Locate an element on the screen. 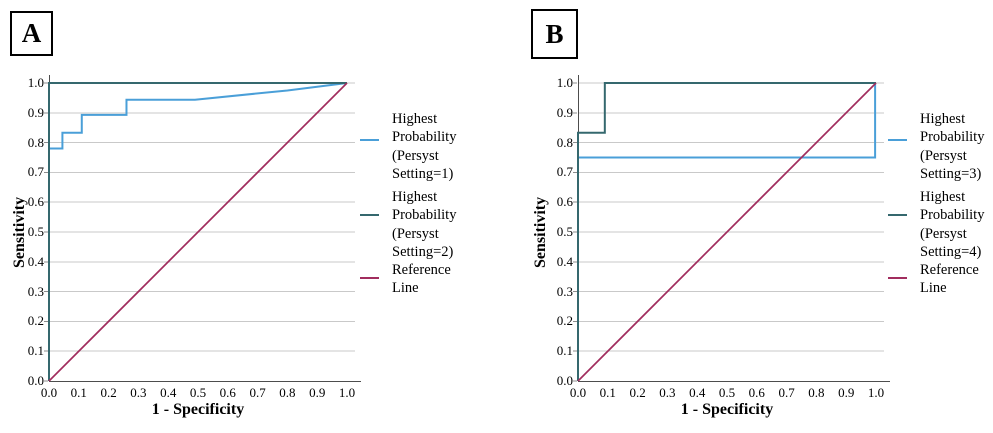  panel-b-label-box: B is located at coordinates (554, 34).